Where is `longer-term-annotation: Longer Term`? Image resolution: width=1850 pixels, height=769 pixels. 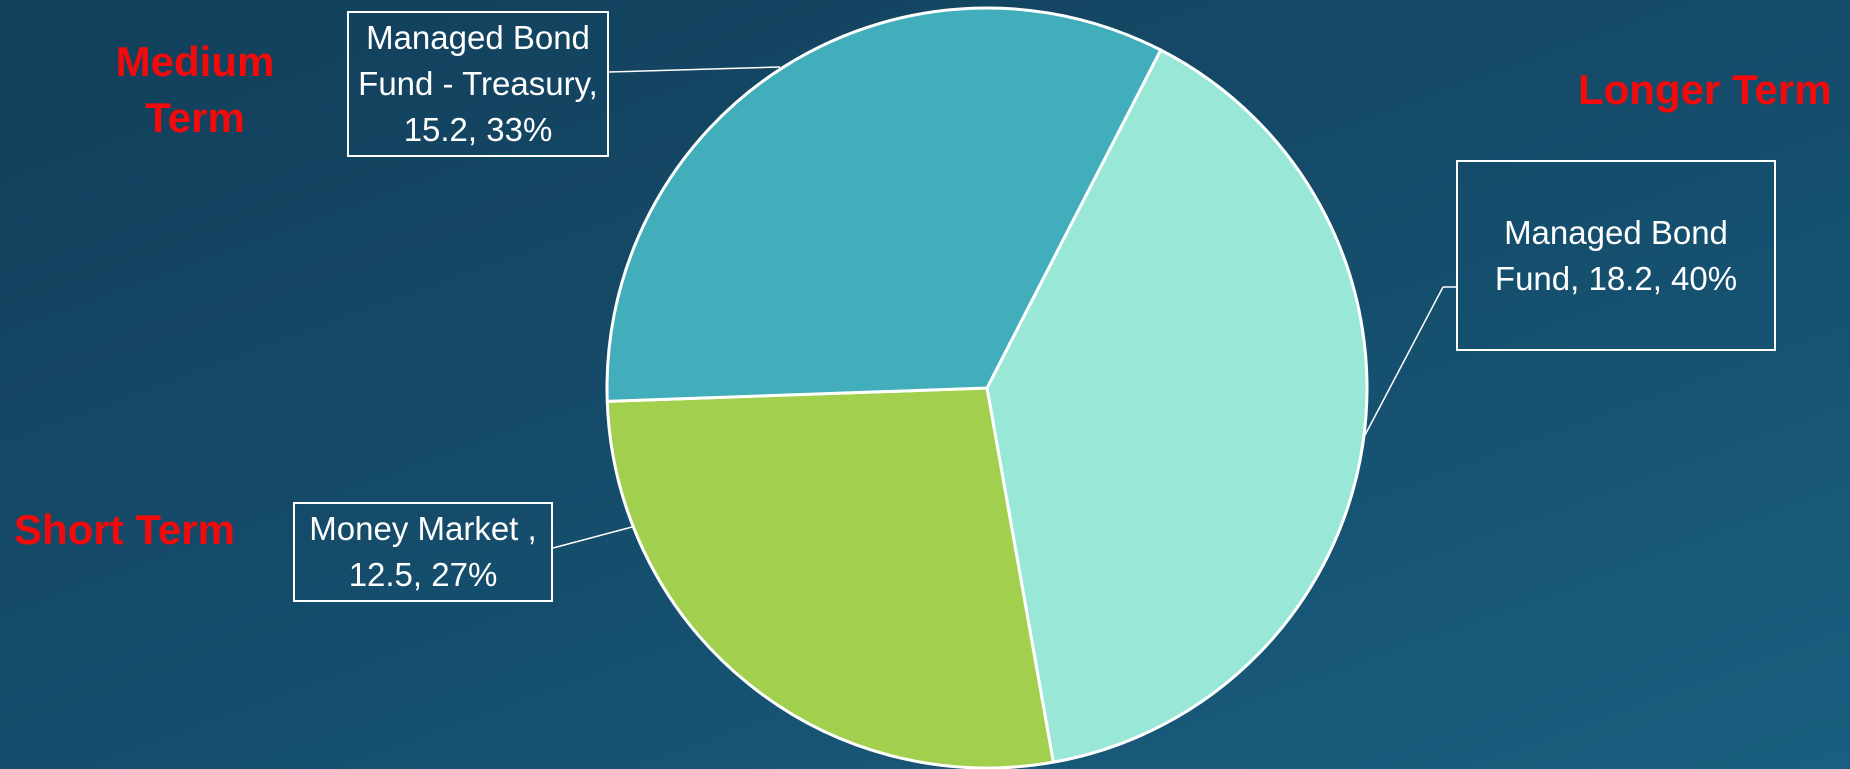 longer-term-annotation: Longer Term is located at coordinates (1705, 89).